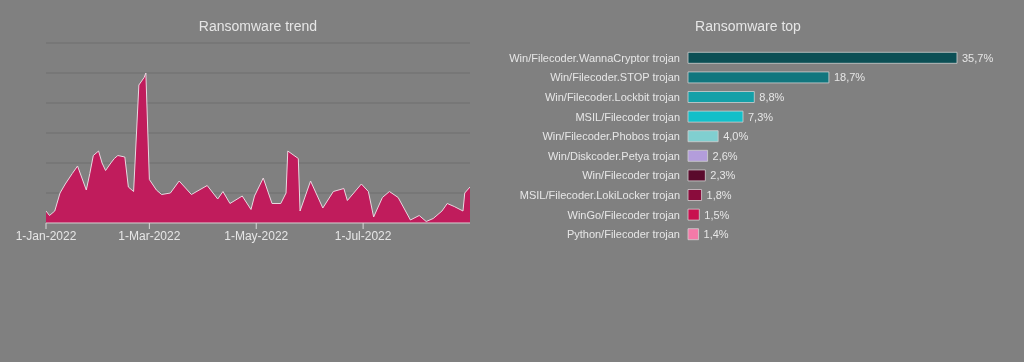 Image resolution: width=1024 pixels, height=362 pixels. What do you see at coordinates (736, 136) in the screenshot?
I see `data-label: 4,0%` at bounding box center [736, 136].